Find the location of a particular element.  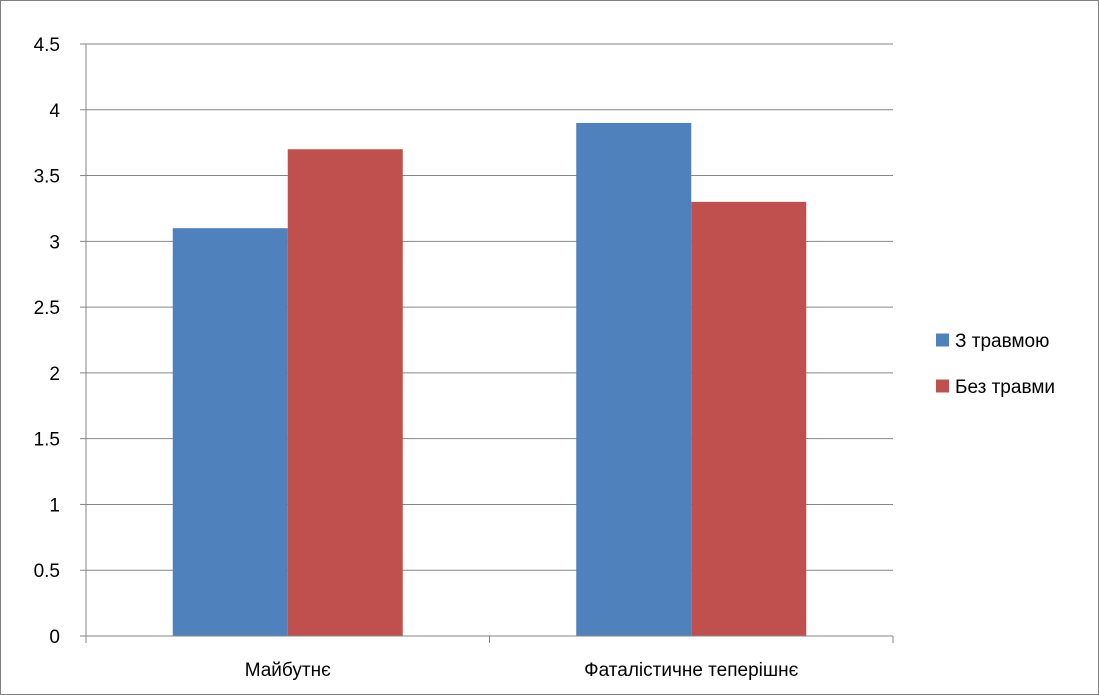

y-tick-label: 0.5 is located at coordinates (47, 571).